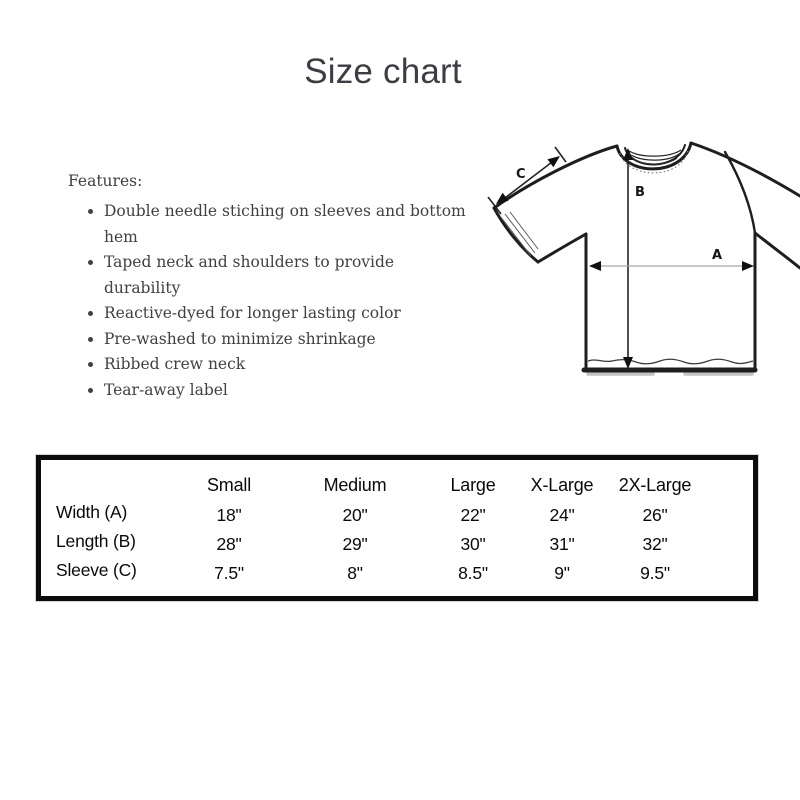  Describe the element at coordinates (562, 544) in the screenshot. I see `size-value: 31"` at that location.